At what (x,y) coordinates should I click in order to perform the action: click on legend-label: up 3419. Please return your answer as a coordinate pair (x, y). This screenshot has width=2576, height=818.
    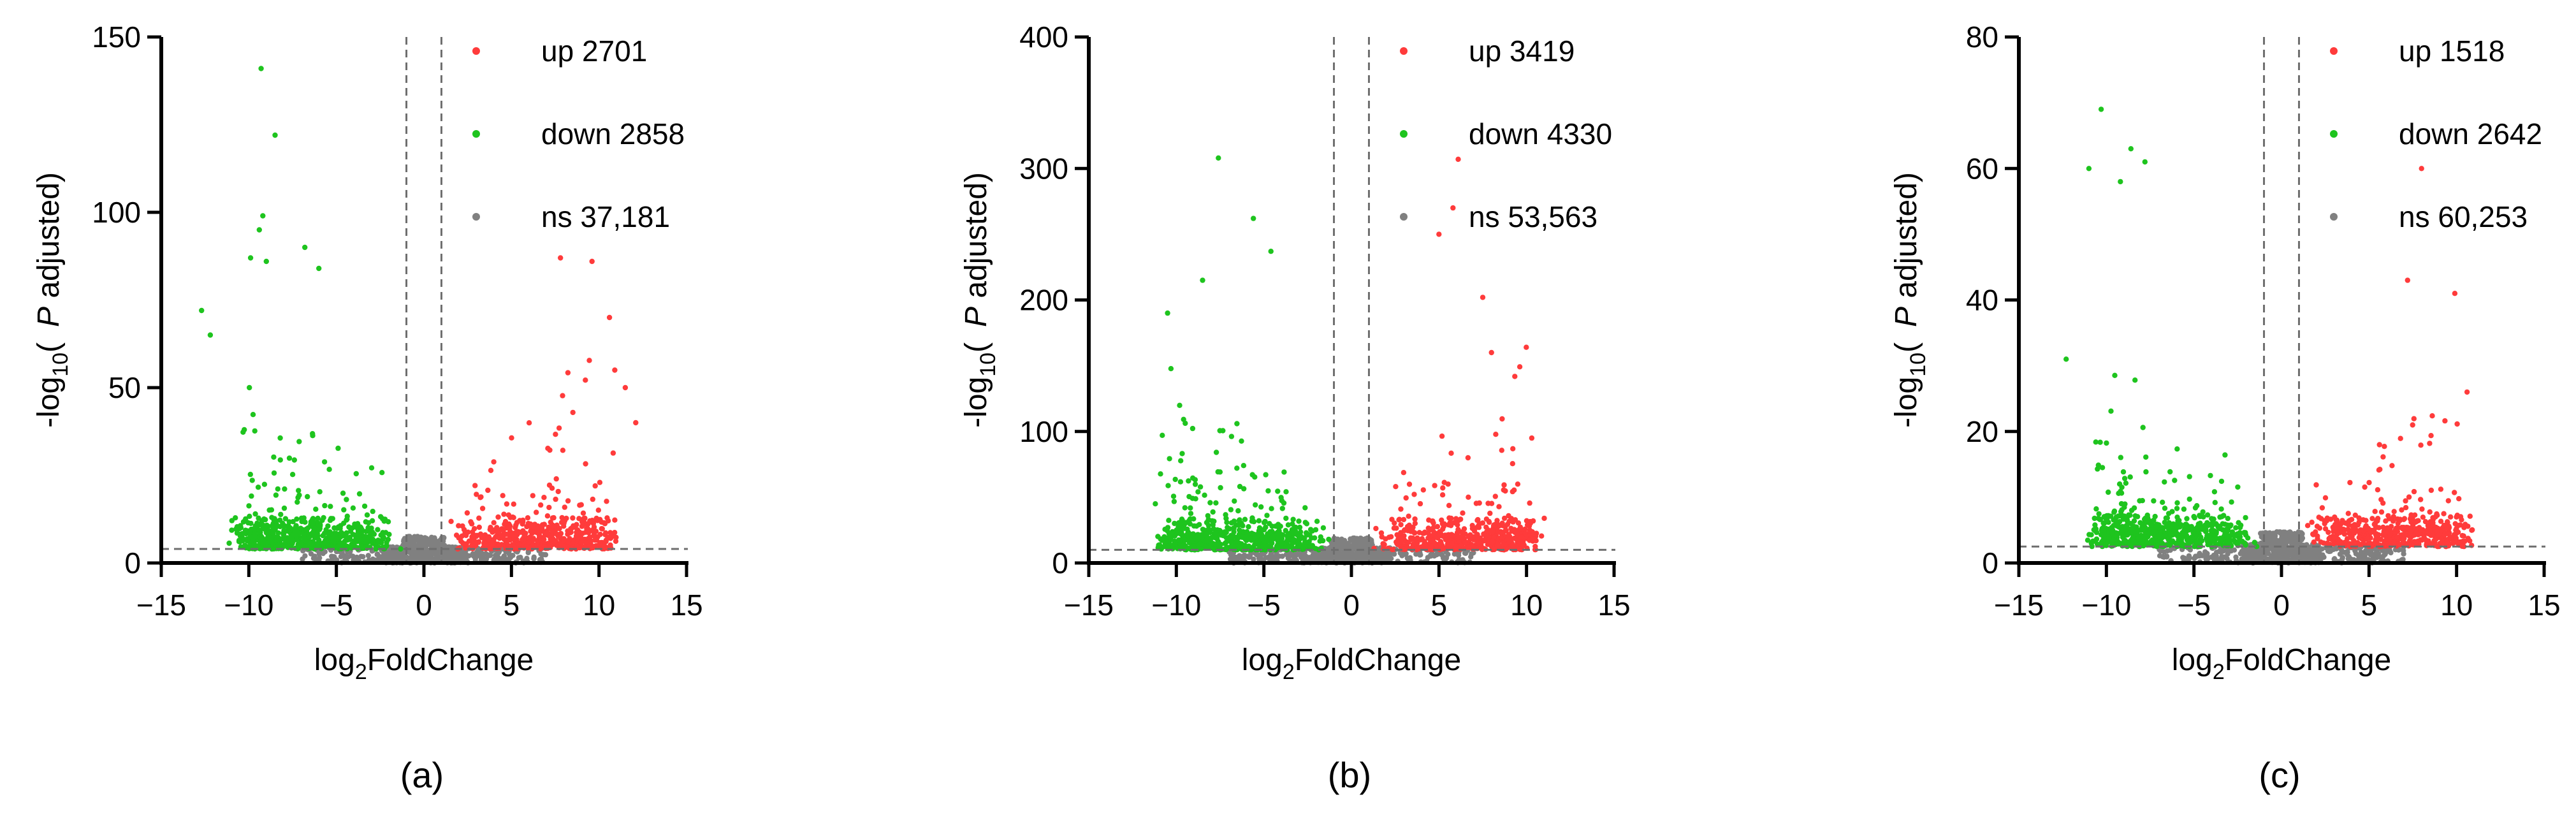
    Looking at the image, I should click on (1522, 51).